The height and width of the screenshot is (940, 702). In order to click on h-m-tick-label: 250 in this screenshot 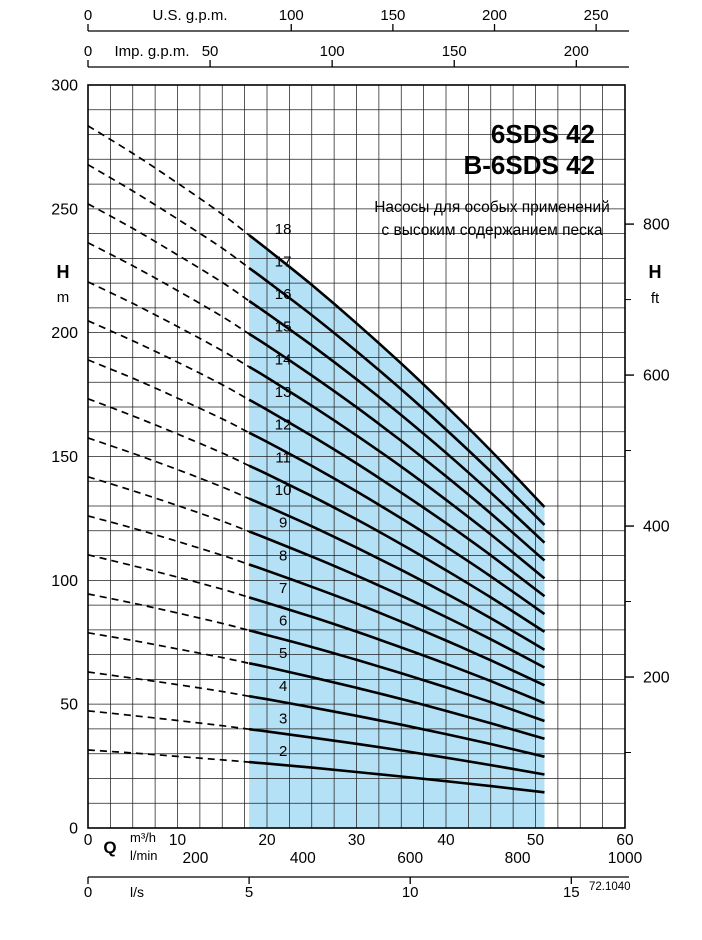, I will do `click(64, 209)`.